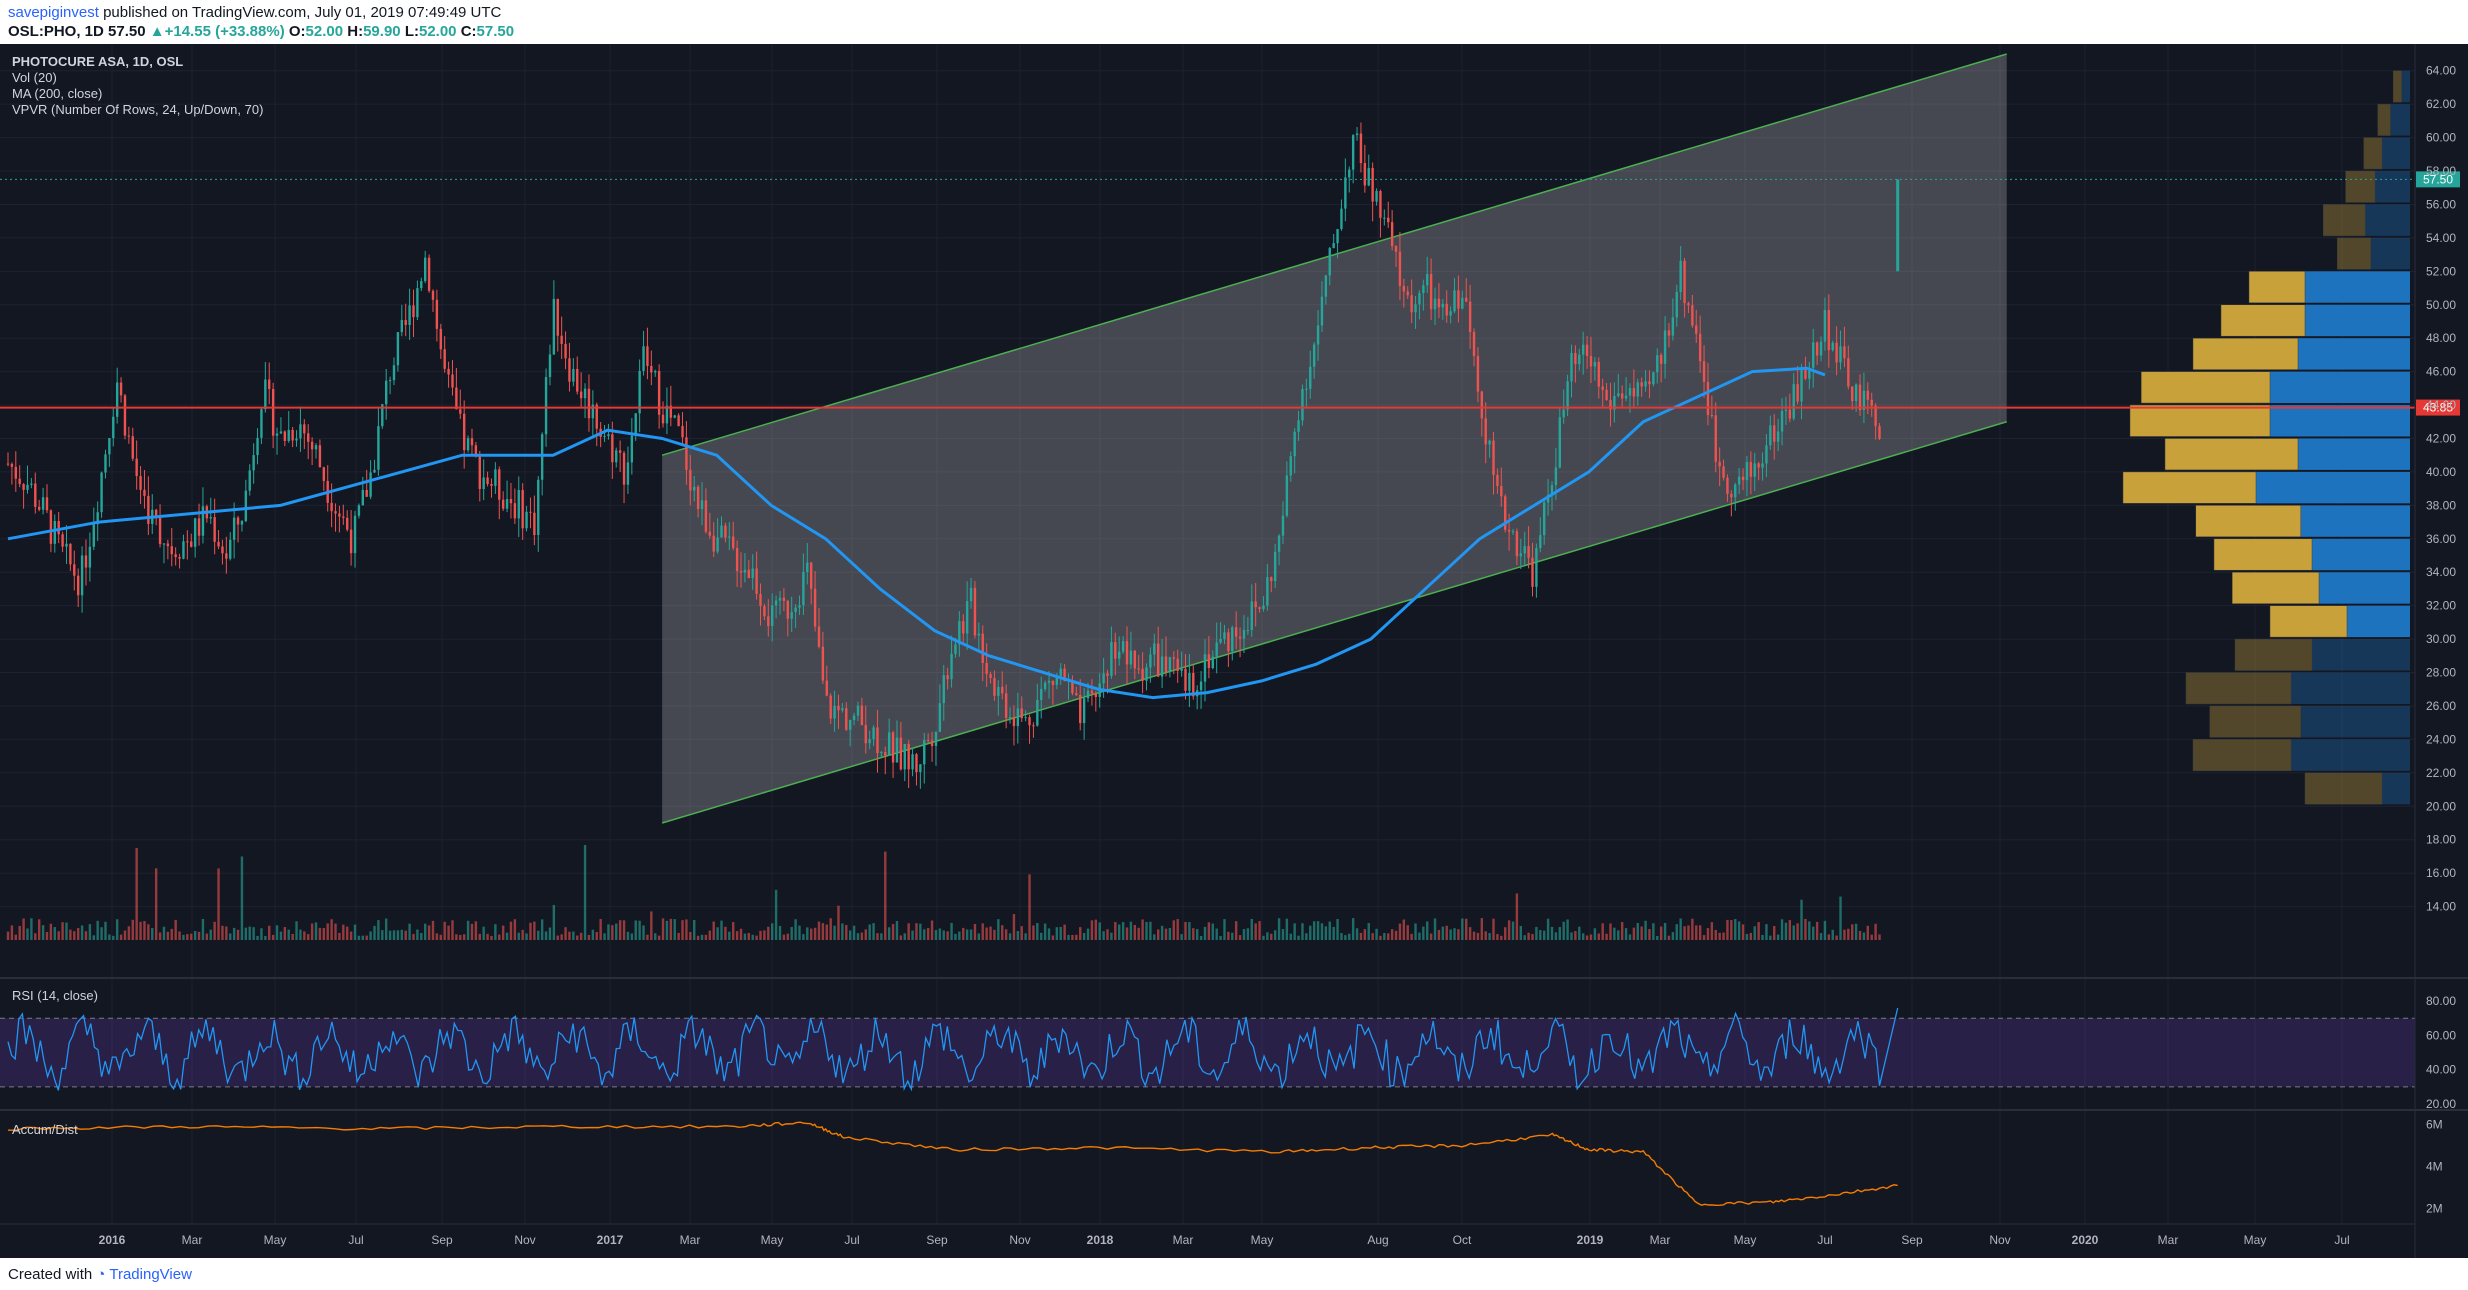 The width and height of the screenshot is (2468, 1290). What do you see at coordinates (45, 1129) in the screenshot?
I see `legend-accum: Accum/Dist` at bounding box center [45, 1129].